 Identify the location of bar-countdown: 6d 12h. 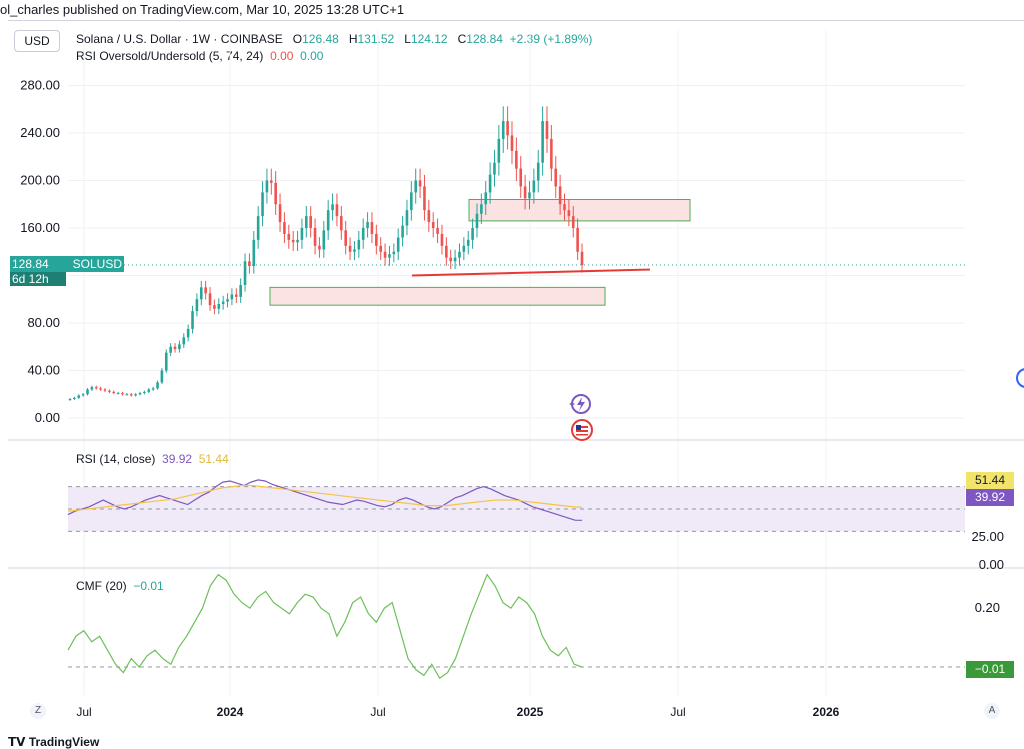
(38, 279).